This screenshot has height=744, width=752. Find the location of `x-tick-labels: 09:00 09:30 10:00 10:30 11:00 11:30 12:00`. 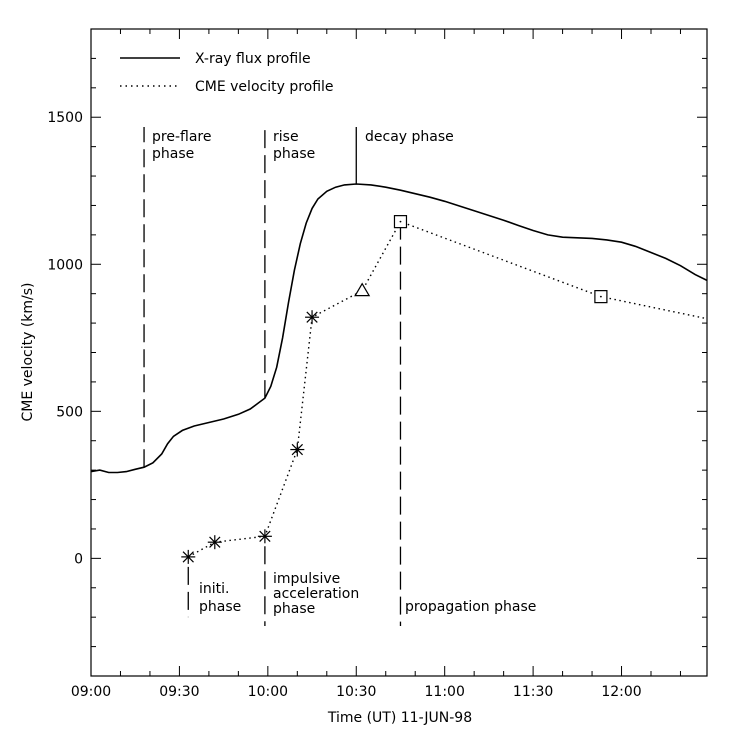

x-tick-labels: 09:00 09:30 10:00 10:30 11:00 11:30 12:00 is located at coordinates (356, 692).